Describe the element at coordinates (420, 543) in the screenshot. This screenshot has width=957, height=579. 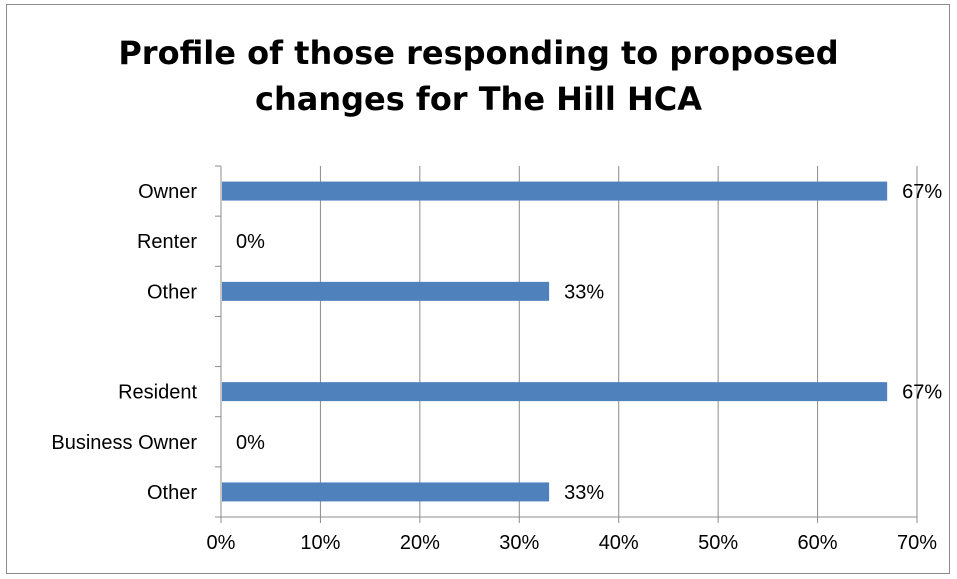
I see `x-tick-label: 20%` at that location.